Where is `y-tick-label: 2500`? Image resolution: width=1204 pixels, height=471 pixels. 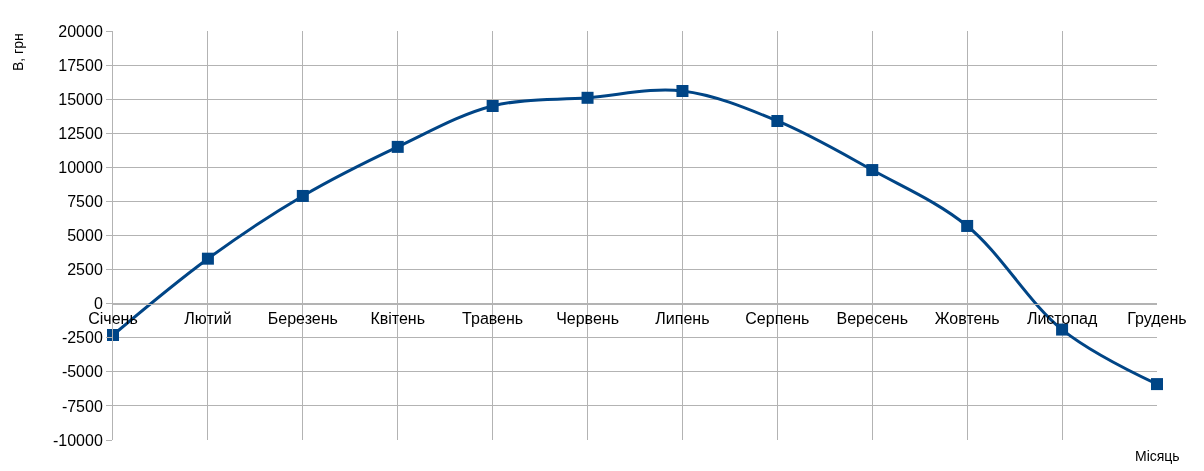
y-tick-label: 2500 is located at coordinates (85, 270).